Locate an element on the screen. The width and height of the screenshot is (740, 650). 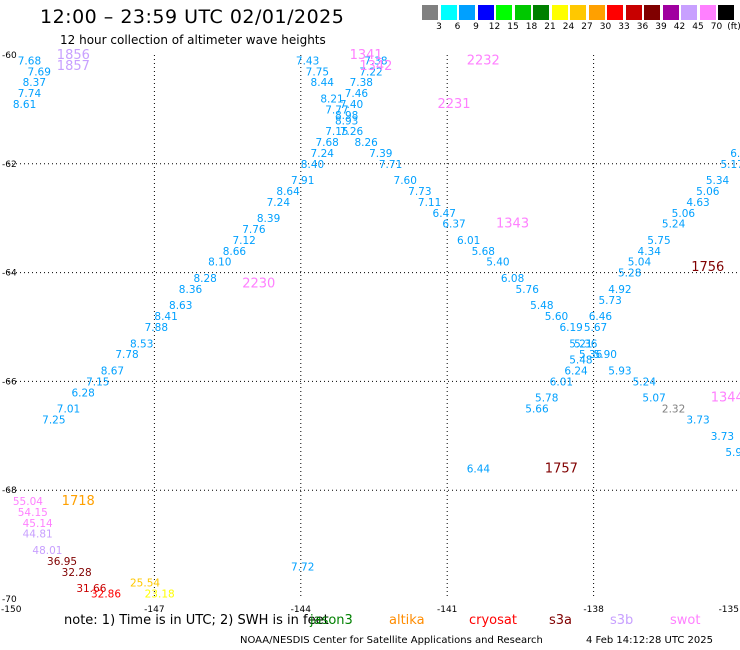
wave-height-point: 8.61 is located at coordinates (24, 105).